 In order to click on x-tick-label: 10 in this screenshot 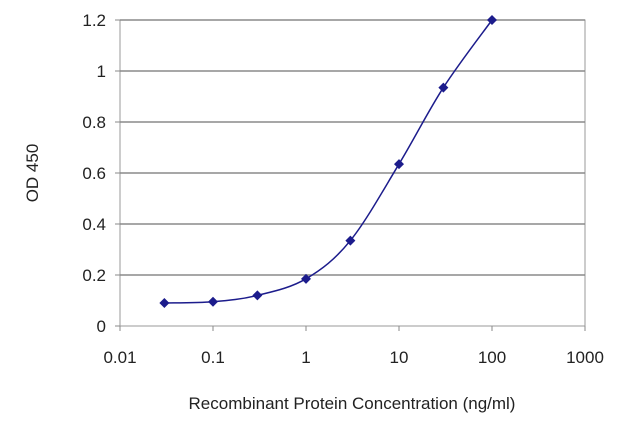, I will do `click(399, 357)`.